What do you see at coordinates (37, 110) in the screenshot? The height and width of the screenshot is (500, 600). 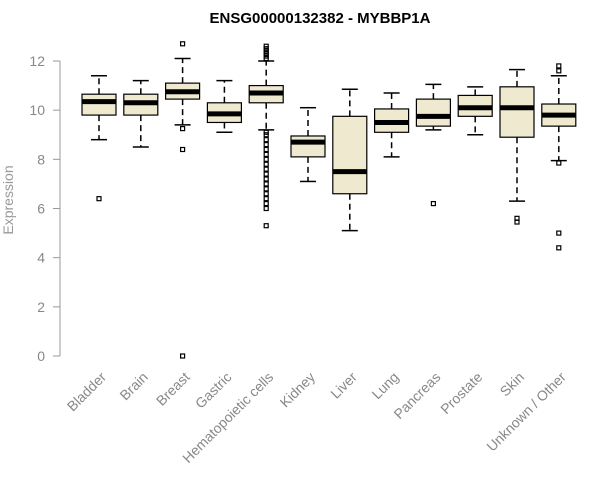 I see `y-tick-label: 10` at bounding box center [37, 110].